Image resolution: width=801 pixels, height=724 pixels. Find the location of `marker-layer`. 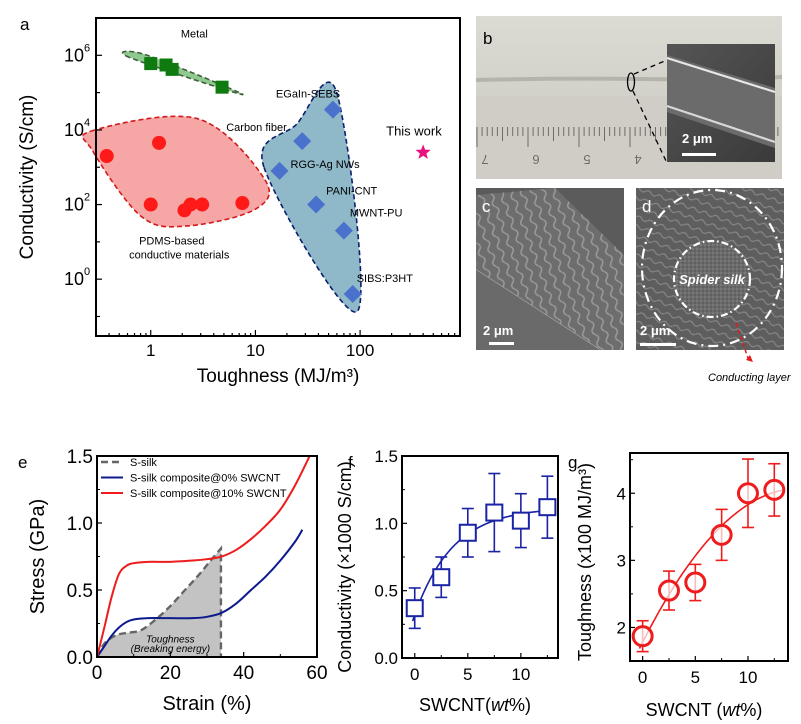

marker-layer is located at coordinates (265, 180).